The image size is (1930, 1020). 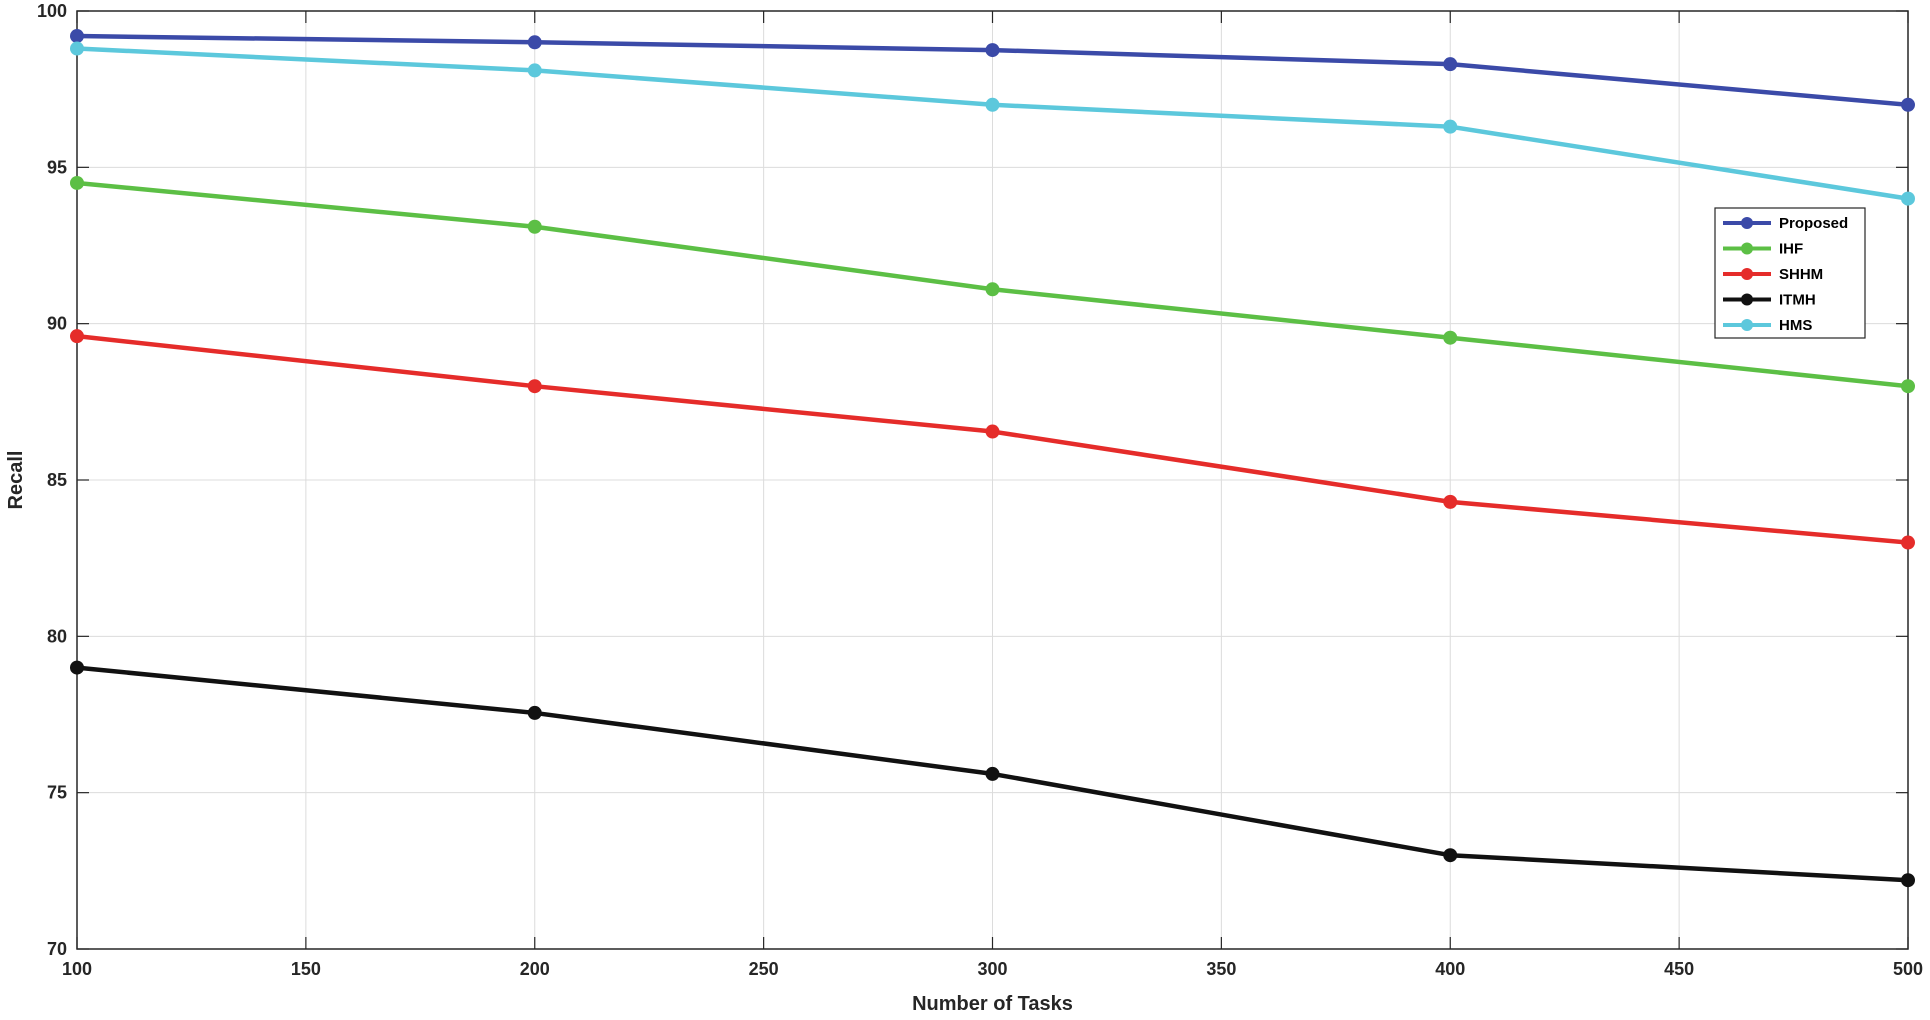 What do you see at coordinates (1797, 300) in the screenshot?
I see `legend-label-itmh: ITMH` at bounding box center [1797, 300].